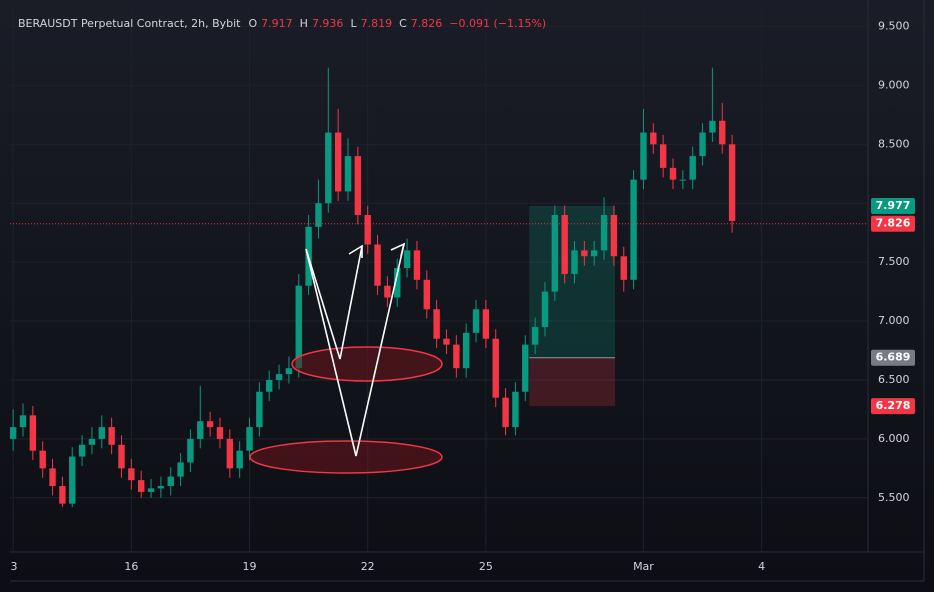 The width and height of the screenshot is (934, 592). Describe the element at coordinates (894, 379) in the screenshot. I see `y-tick-label: 6.500` at that location.